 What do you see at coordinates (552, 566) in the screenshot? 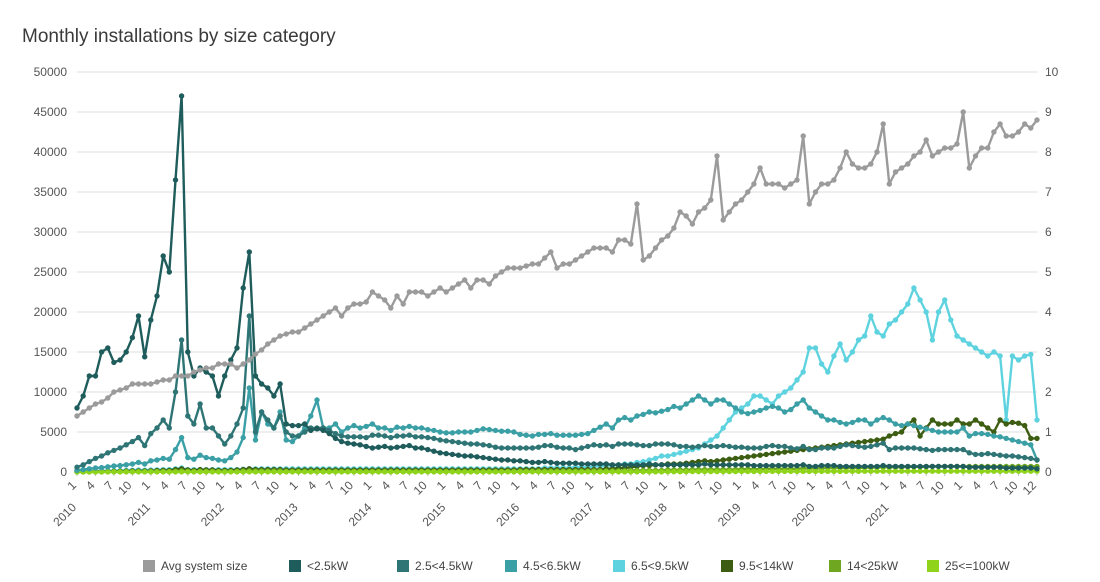
I see `legend-label: 4.5<6.5kW` at bounding box center [552, 566].